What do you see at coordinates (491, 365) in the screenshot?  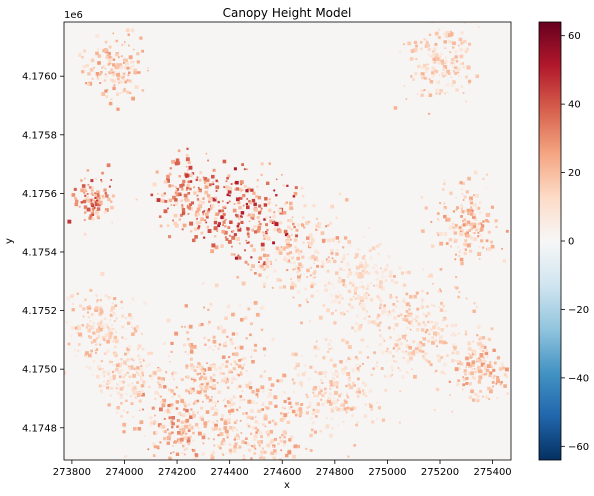 I see `heatmap-cell-1914` at bounding box center [491, 365].